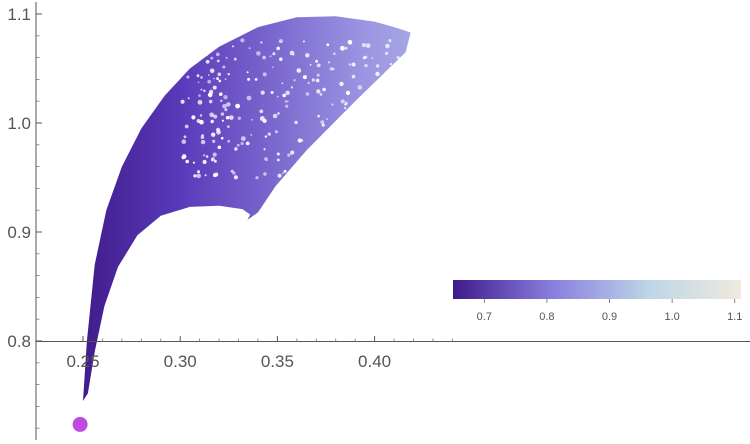  I want to click on y-tick-label: 0.9, so click(19, 232).